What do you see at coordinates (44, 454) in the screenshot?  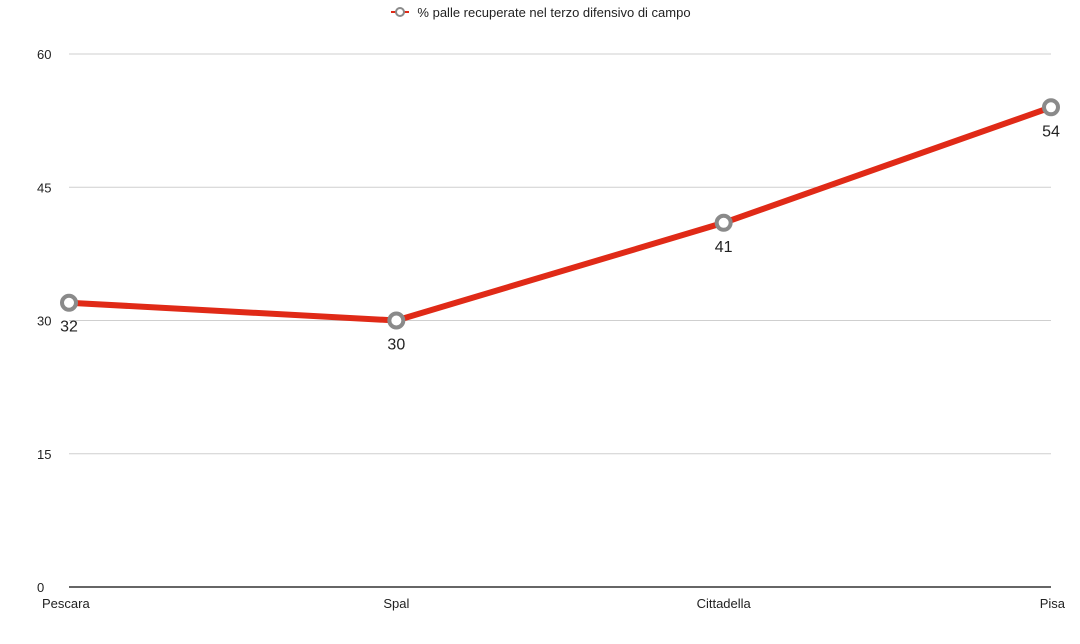 I see `y-tick-label: 15` at bounding box center [44, 454].